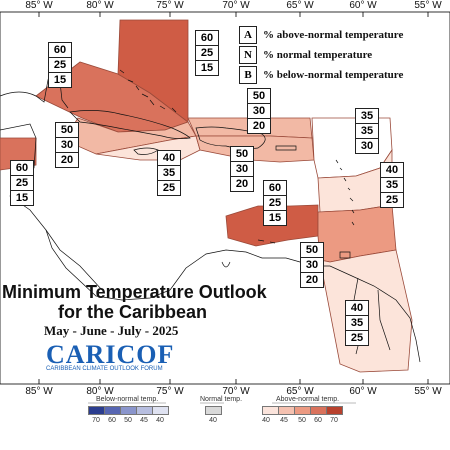 The width and height of the screenshot is (450, 450). I want to click on bottom-ticks, so click(233, 381).